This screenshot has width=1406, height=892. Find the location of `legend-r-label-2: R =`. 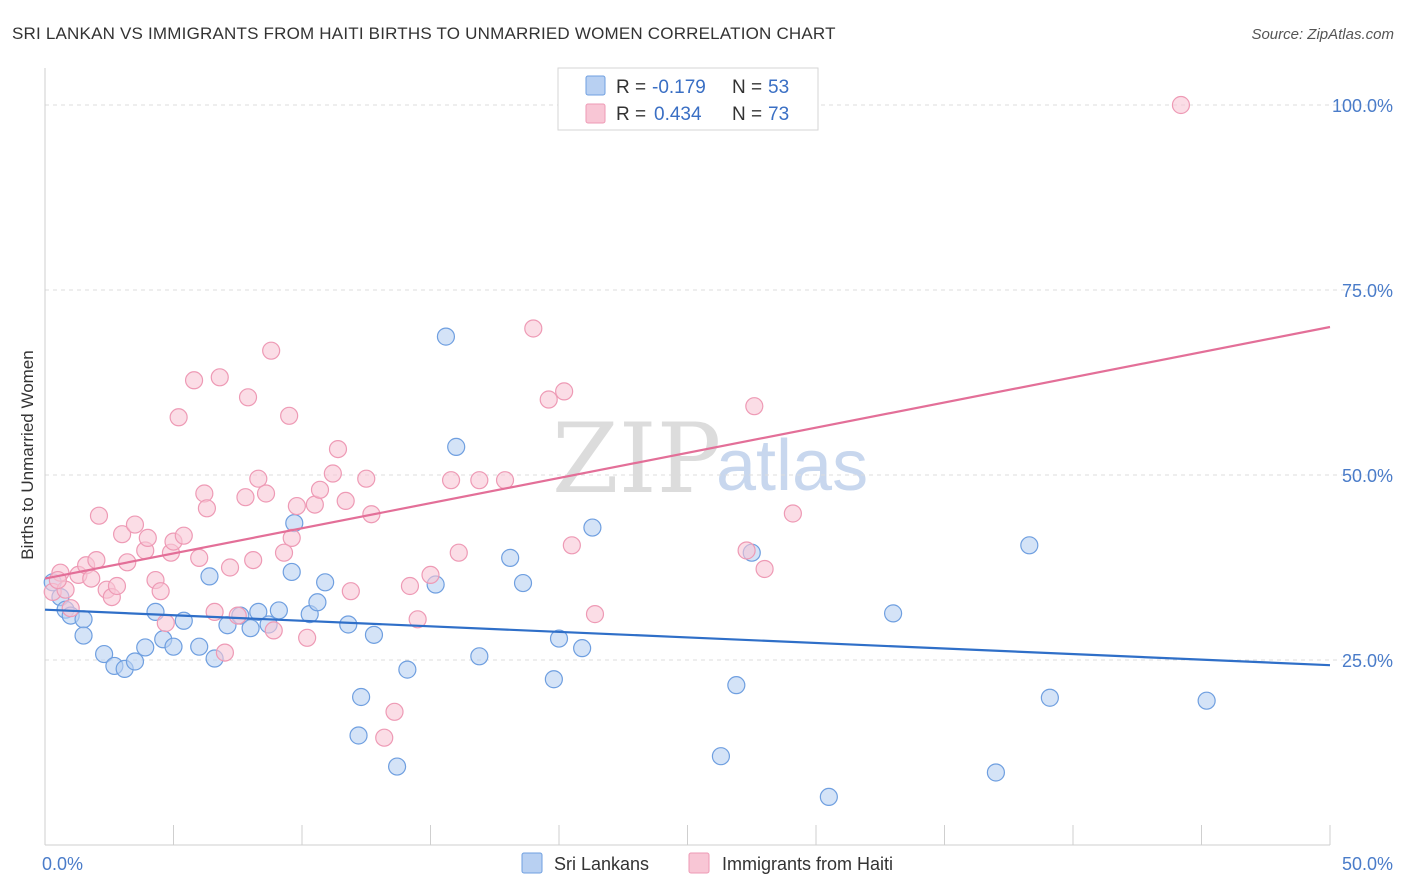

legend-r-label-2: R = is located at coordinates (631, 114).